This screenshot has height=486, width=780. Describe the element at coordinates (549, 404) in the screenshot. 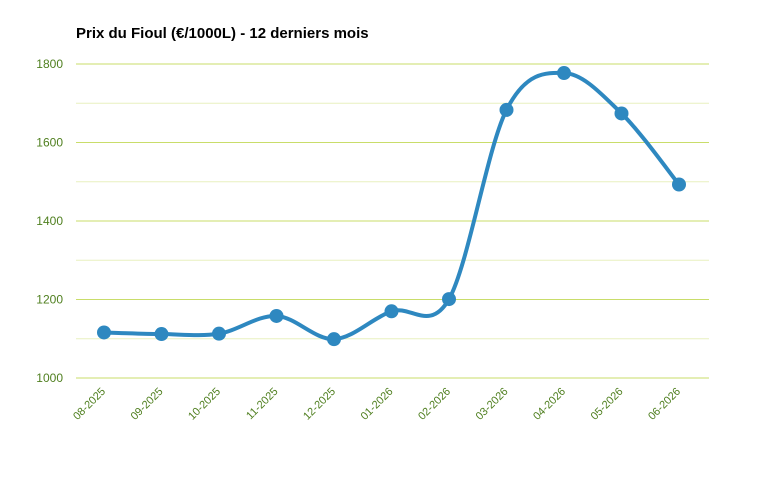

I see `x-tick-label: 04-2026` at that location.